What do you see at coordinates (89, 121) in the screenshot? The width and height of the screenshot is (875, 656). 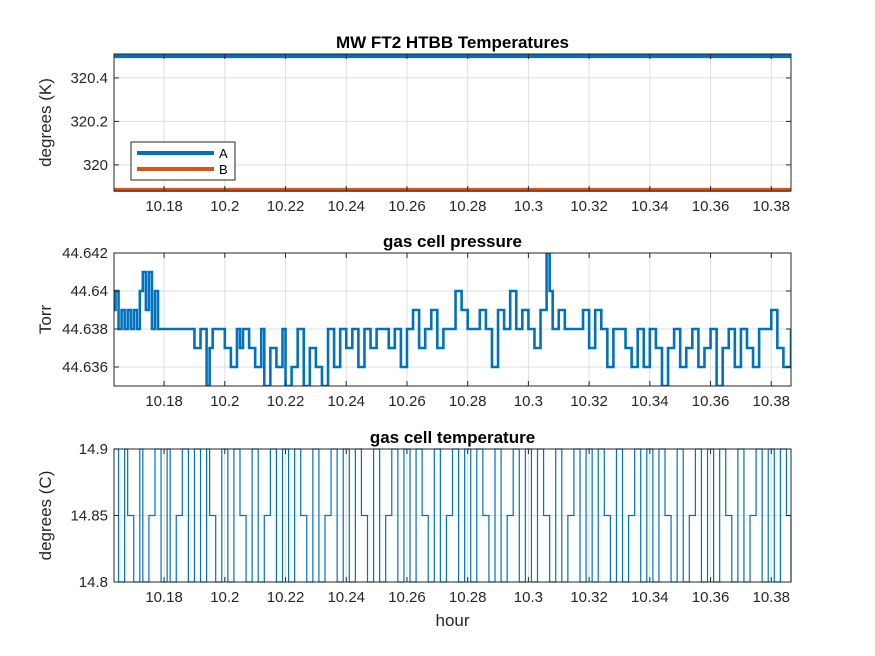 I see `y-tick-label: 320.2` at bounding box center [89, 121].